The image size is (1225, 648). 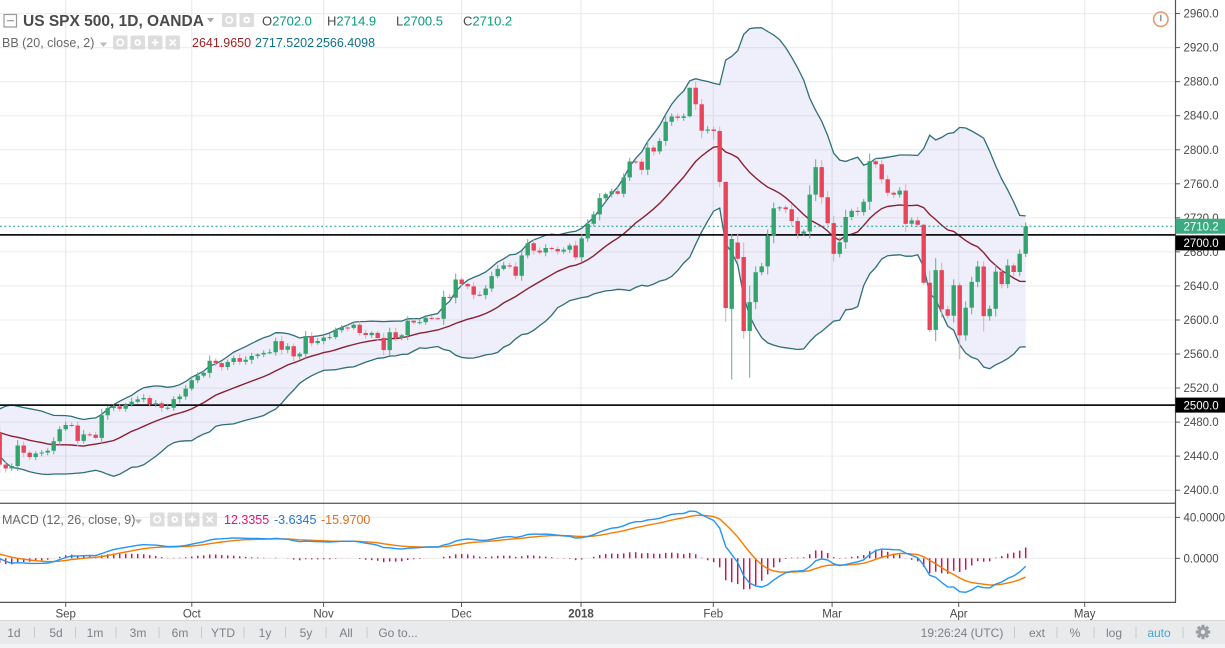 What do you see at coordinates (461, 615) in the screenshot?
I see `svg-text: Dec` at bounding box center [461, 615].